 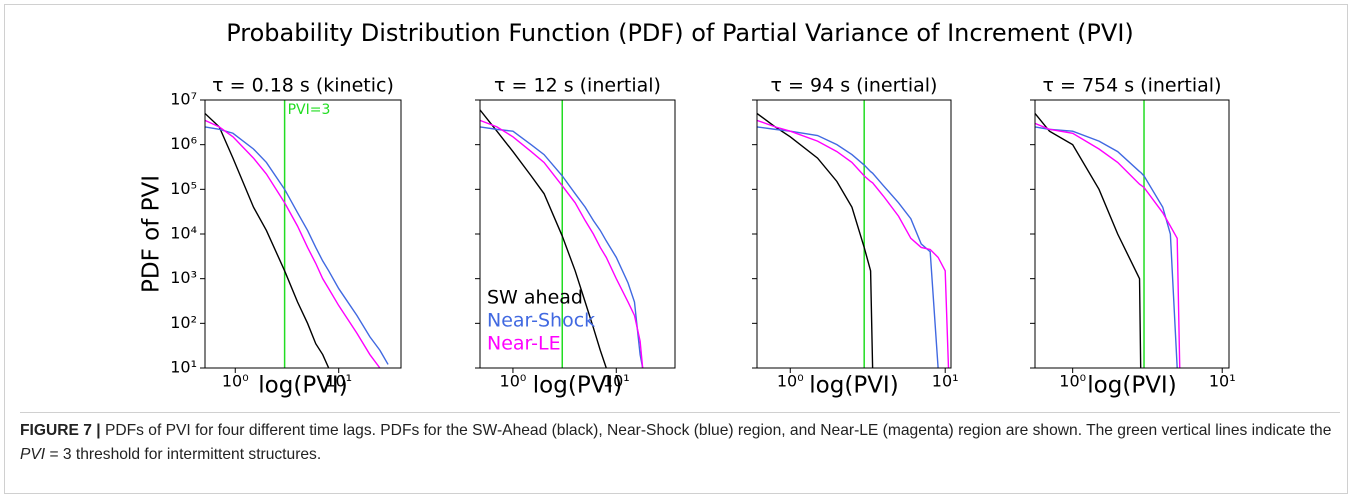 I want to click on y-tick-label: 10⁴, so click(x=183, y=233).